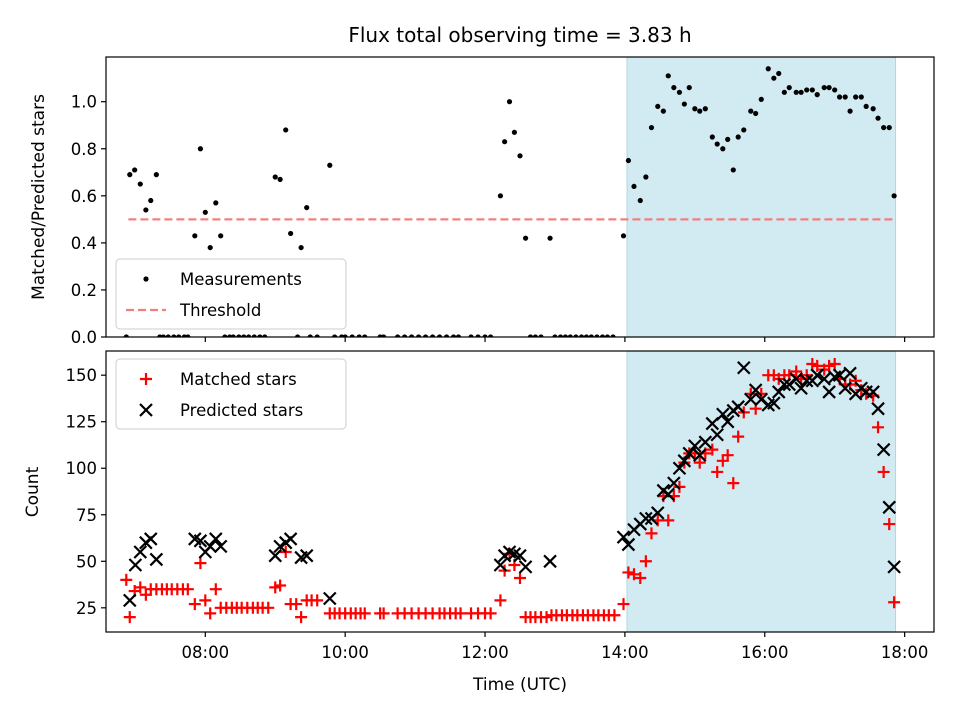 The width and height of the screenshot is (960, 720). What do you see at coordinates (86, 608) in the screenshot?
I see `bottom-ytick-label-0: 25` at bounding box center [86, 608].